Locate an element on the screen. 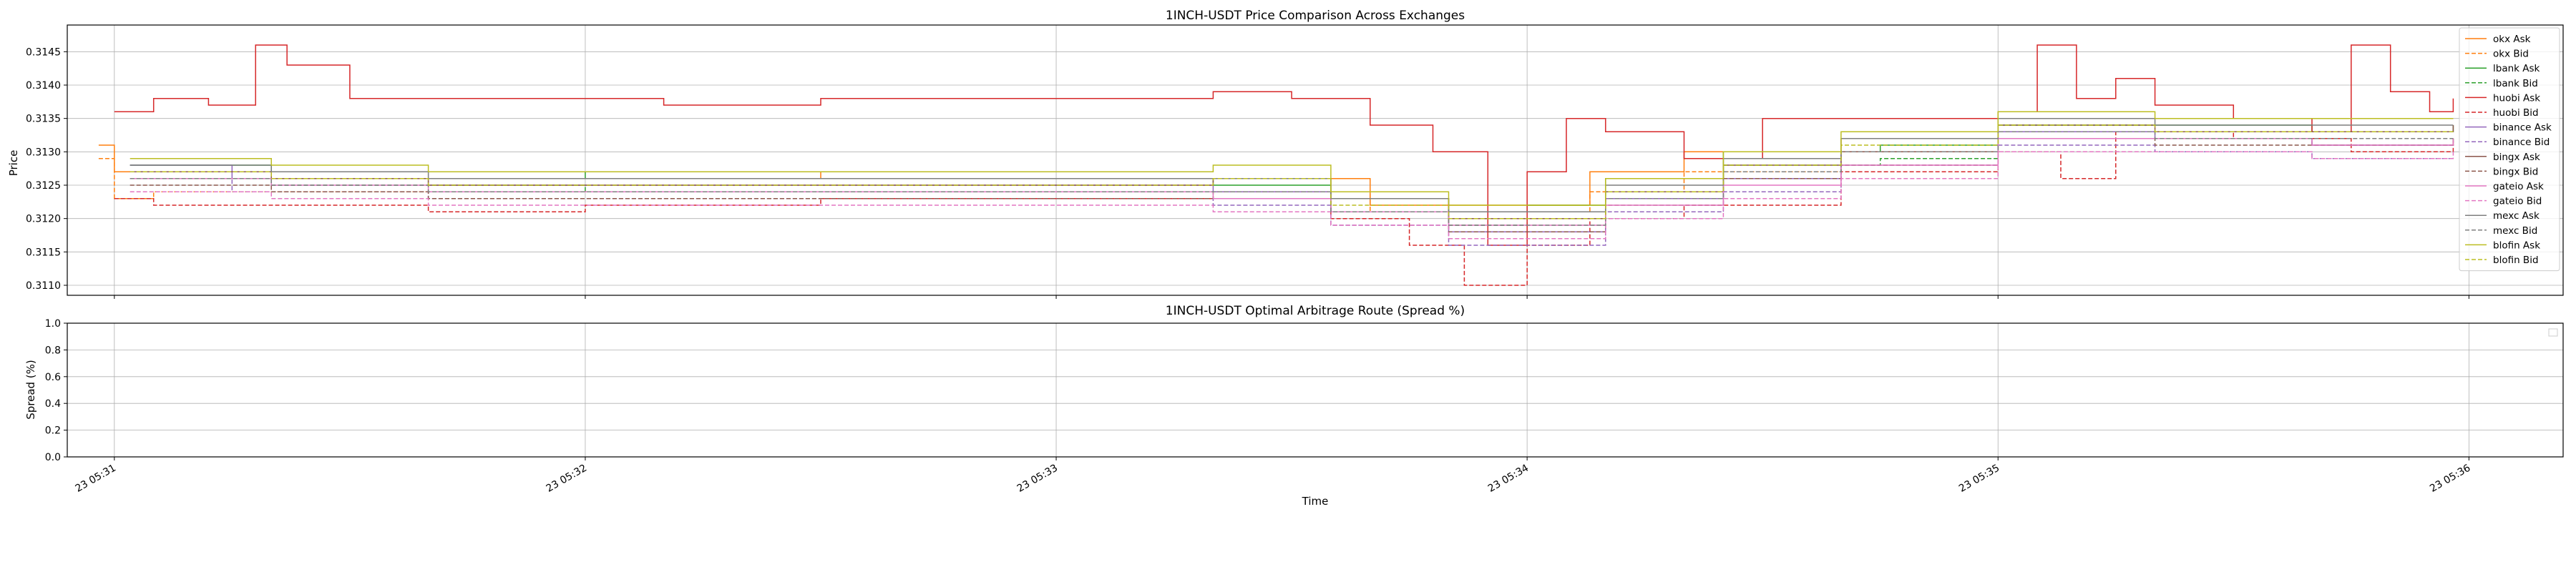  legend-label: mexc Ask is located at coordinates (2516, 216).